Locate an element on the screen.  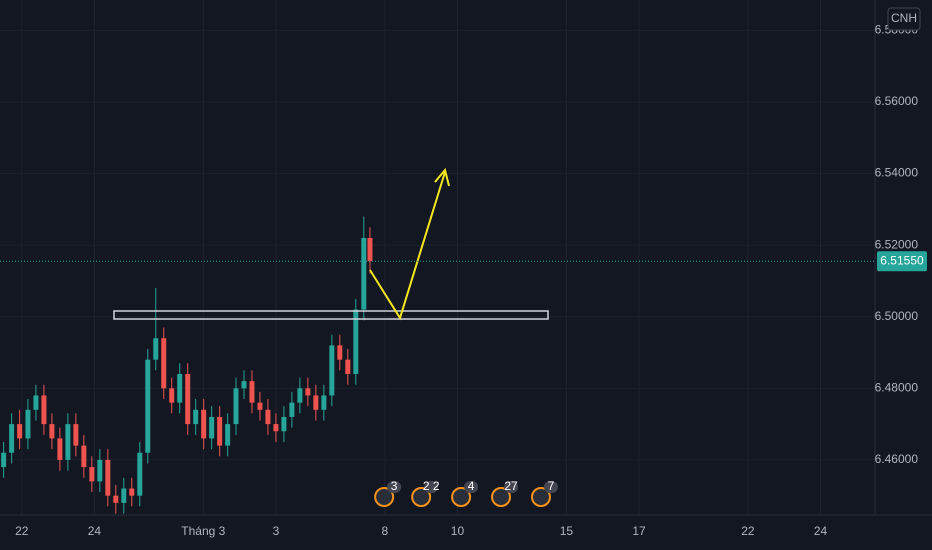
last-price-label: 6.51550 is located at coordinates (902, 260).